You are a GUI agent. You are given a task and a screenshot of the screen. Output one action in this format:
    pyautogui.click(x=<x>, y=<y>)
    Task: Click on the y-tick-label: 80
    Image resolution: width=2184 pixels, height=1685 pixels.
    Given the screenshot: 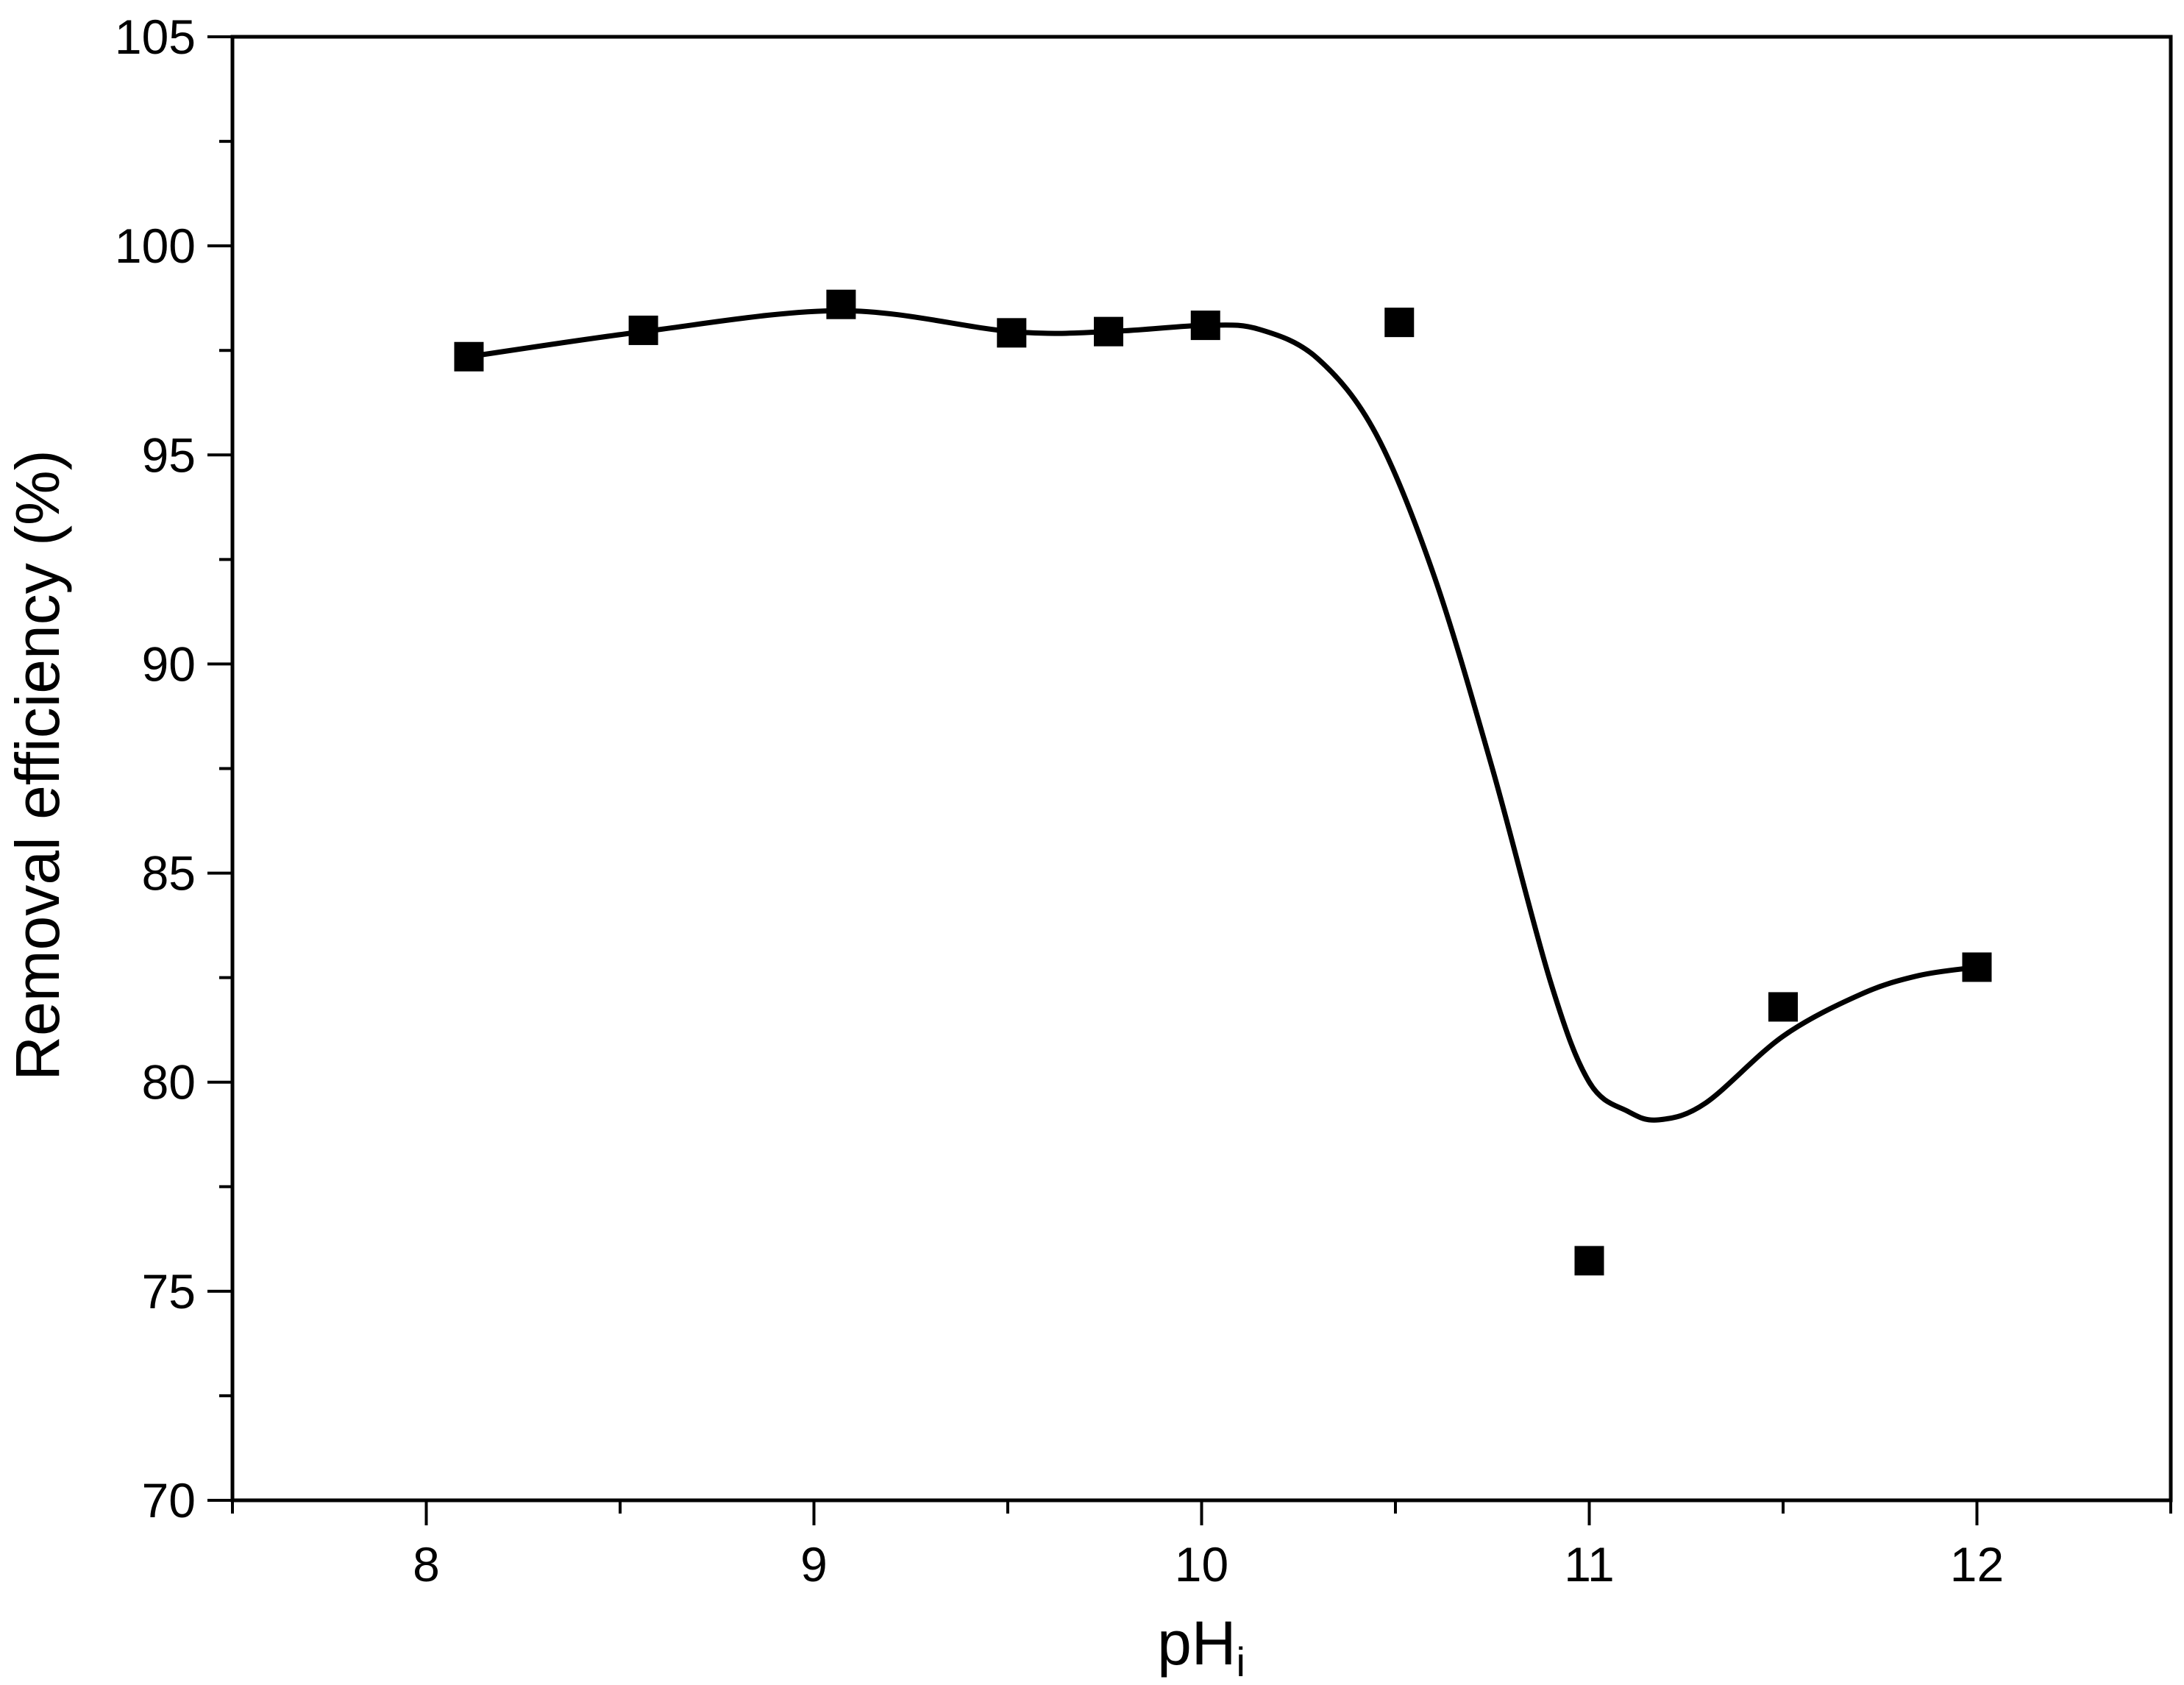 What is the action you would take?
    pyautogui.click(x=169, y=1083)
    